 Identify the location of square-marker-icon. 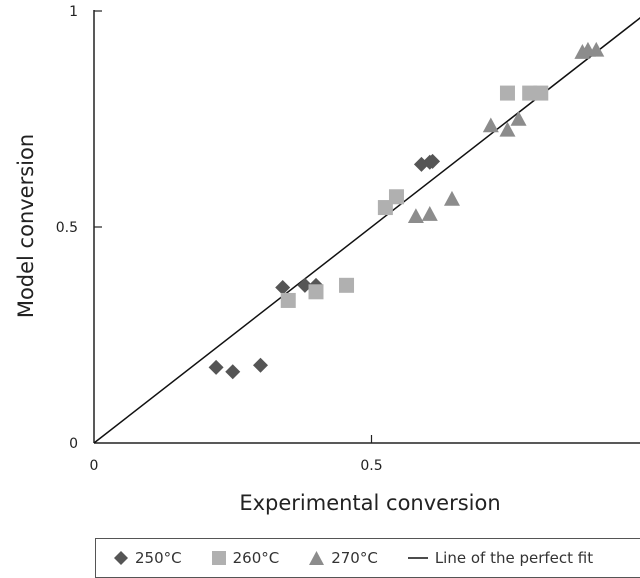
(218, 558).